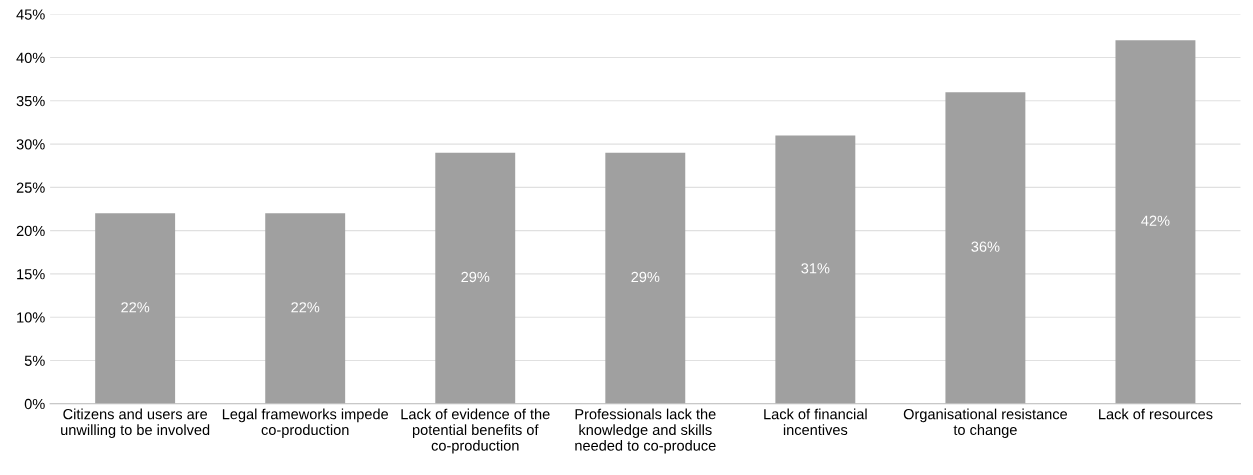 This screenshot has width=1253, height=475. I want to click on data-label: 36%, so click(985, 246).